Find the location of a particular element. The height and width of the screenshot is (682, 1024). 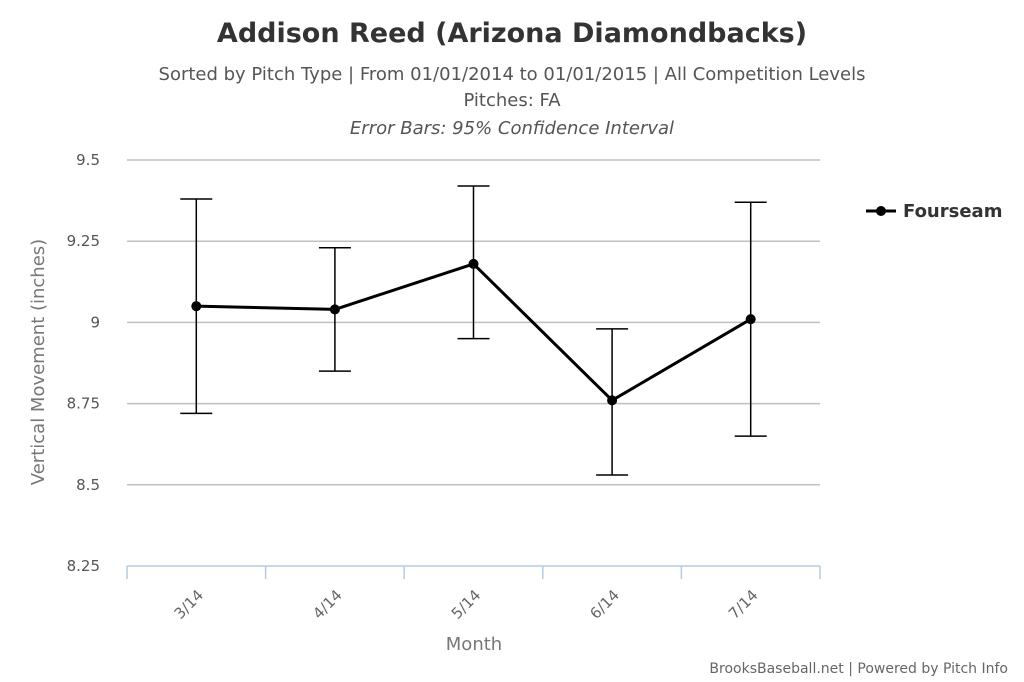

x-tick-label: 5/14 is located at coordinates (466, 604).